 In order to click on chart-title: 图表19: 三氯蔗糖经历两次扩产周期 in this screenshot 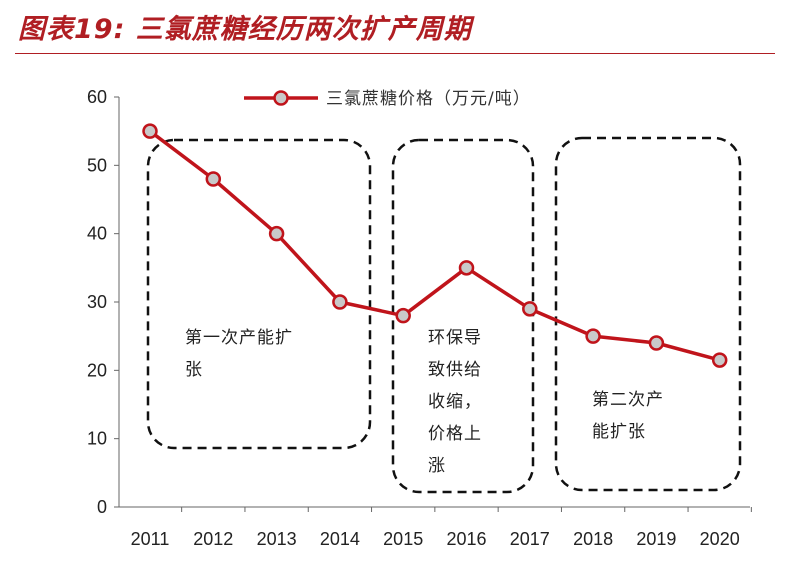, I will do `click(245, 29)`.